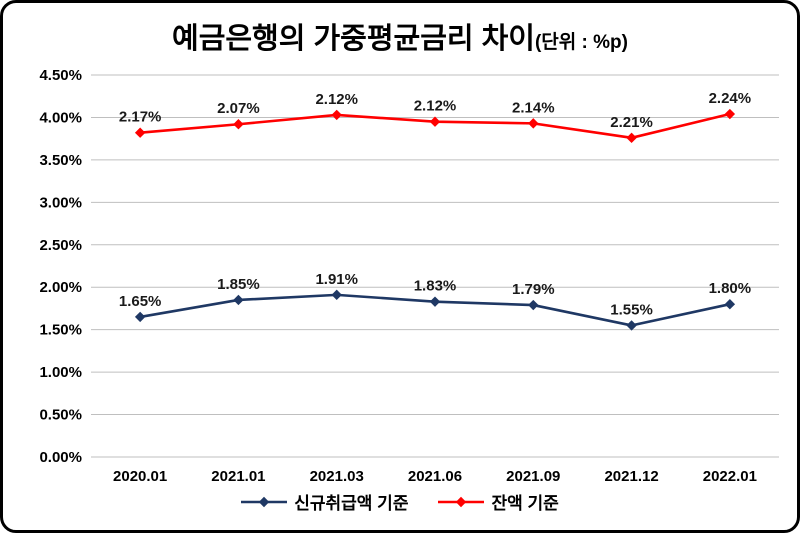  Describe the element at coordinates (238, 108) in the screenshot. I see `data-point-label: 2.07%` at that location.